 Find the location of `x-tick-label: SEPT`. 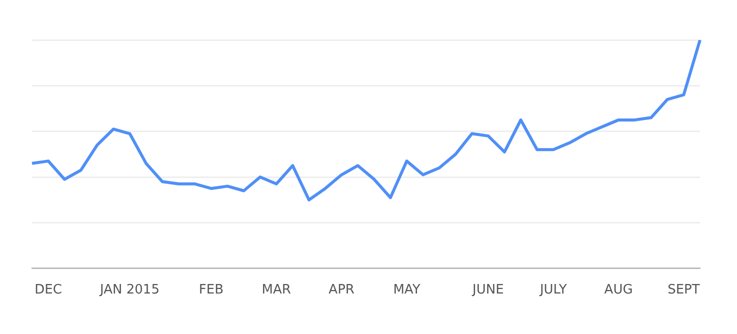

x-tick-label: SEPT is located at coordinates (684, 290).